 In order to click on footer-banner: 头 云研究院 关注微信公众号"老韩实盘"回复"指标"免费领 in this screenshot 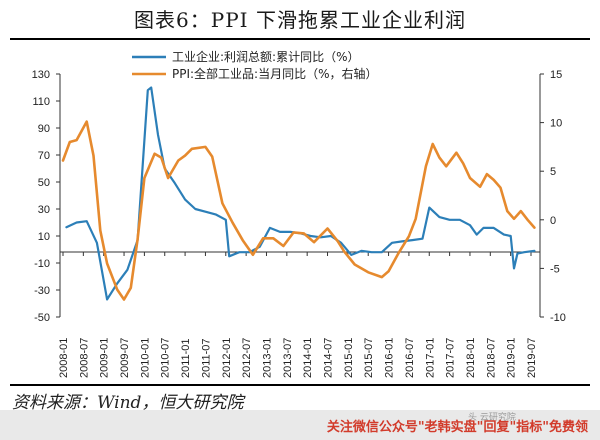, I will do `click(300, 425)`.